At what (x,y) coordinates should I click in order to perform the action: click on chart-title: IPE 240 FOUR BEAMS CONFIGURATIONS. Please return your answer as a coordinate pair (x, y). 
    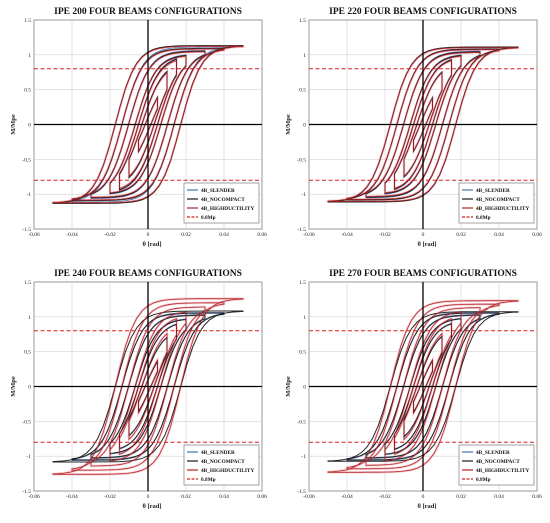
    Looking at the image, I should click on (148, 274).